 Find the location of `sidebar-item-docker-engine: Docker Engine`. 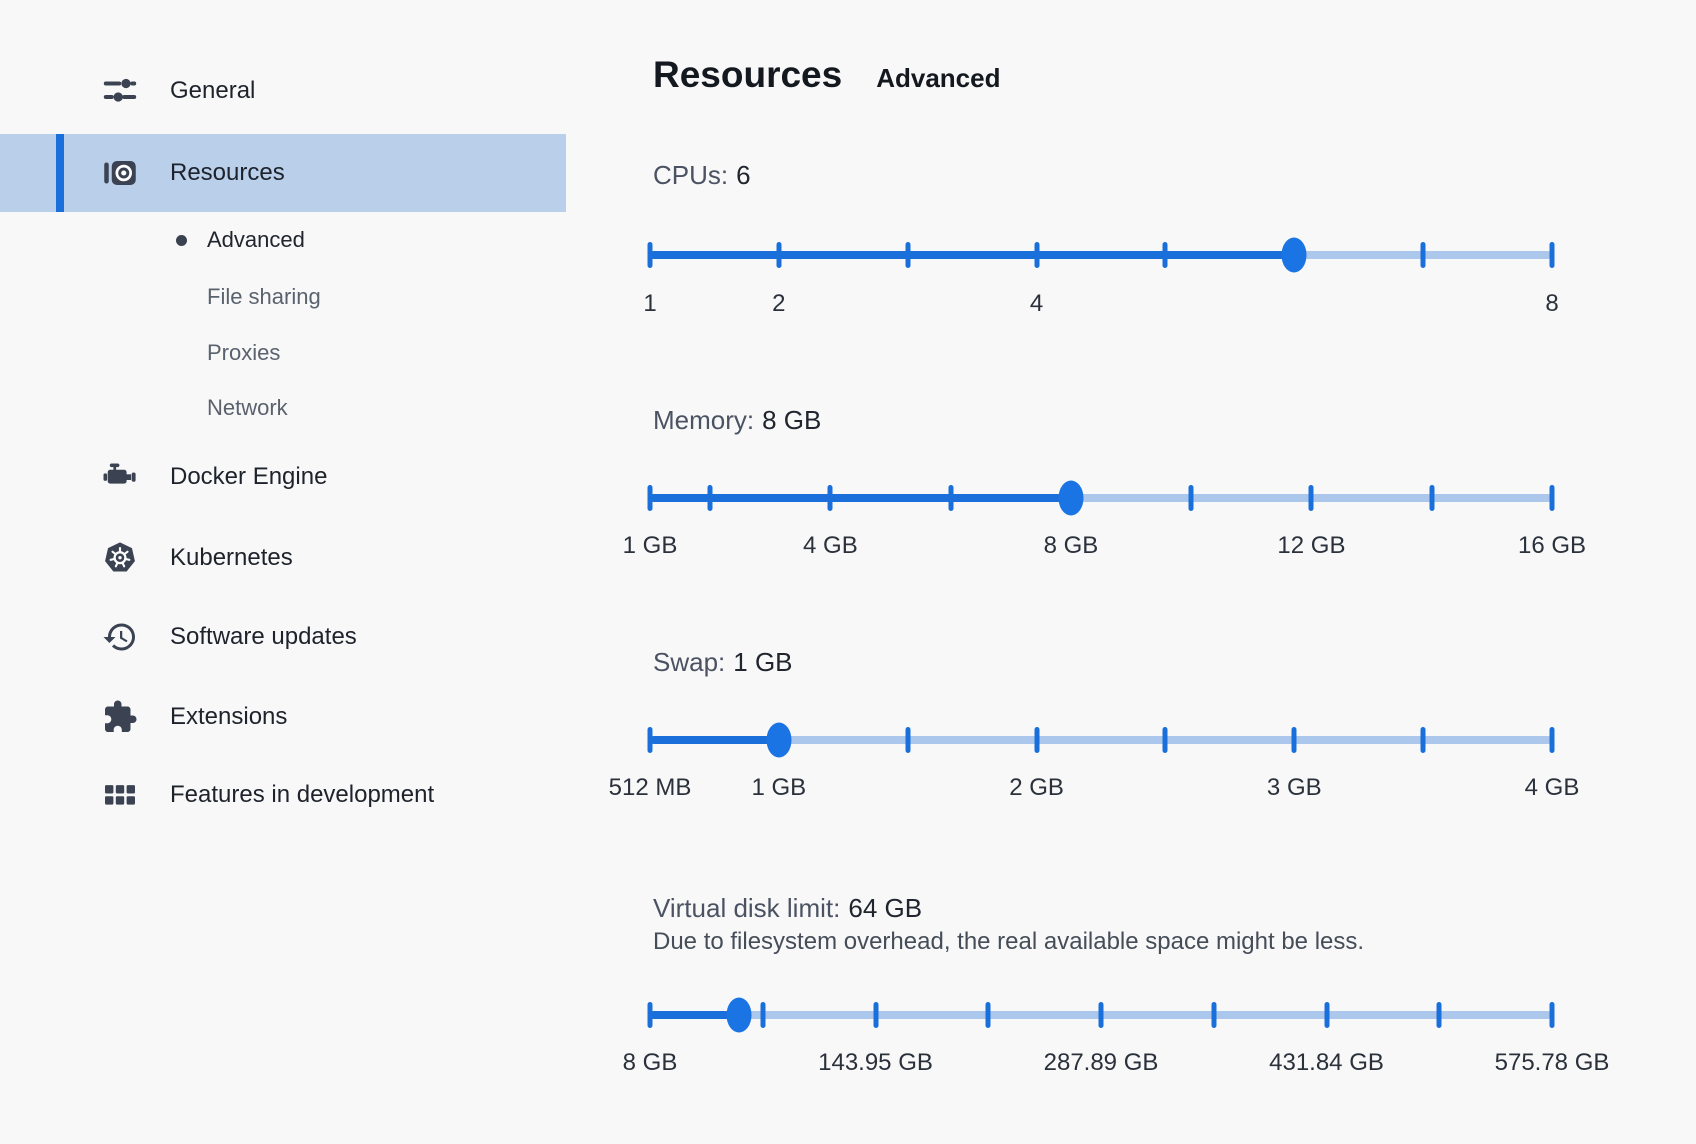

sidebar-item-docker-engine: Docker Engine is located at coordinates (283, 477).